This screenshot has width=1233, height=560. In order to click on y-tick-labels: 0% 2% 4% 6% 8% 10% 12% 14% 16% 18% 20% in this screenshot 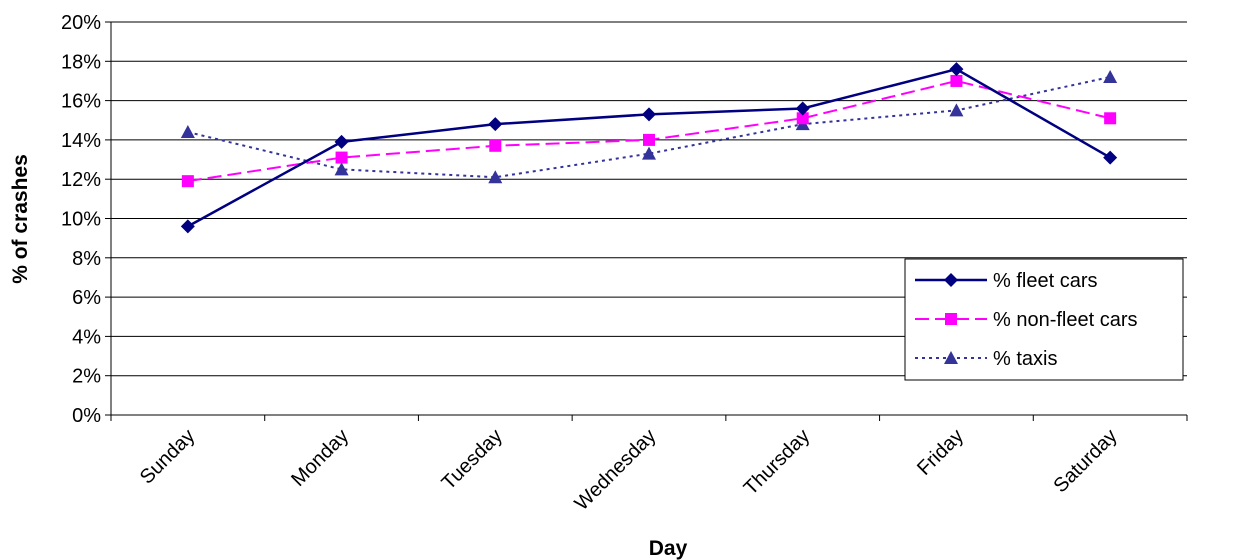, I will do `click(81, 219)`.